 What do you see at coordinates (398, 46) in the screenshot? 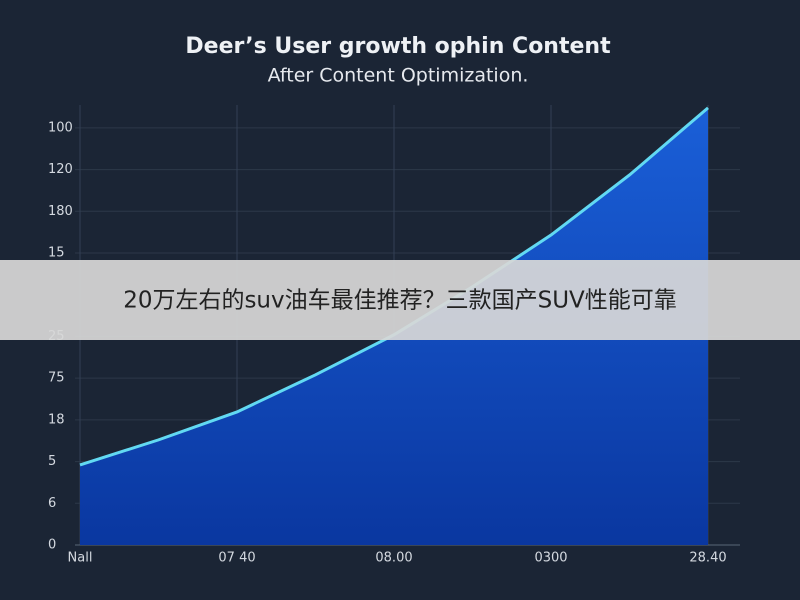
I see `chart-title: Deer’s User growth ophin Content` at bounding box center [398, 46].